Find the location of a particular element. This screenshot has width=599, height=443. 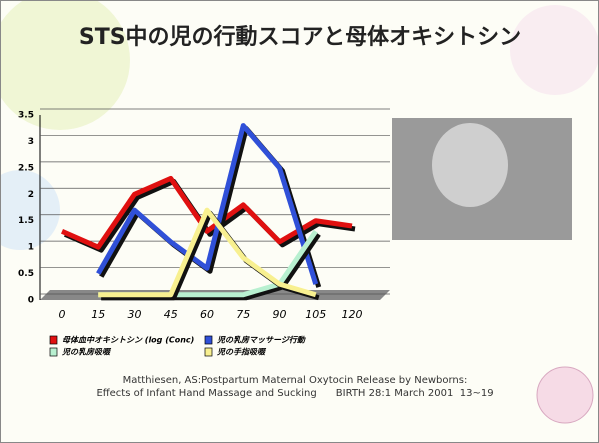

x-tick-label: 30 is located at coordinates (135, 314).